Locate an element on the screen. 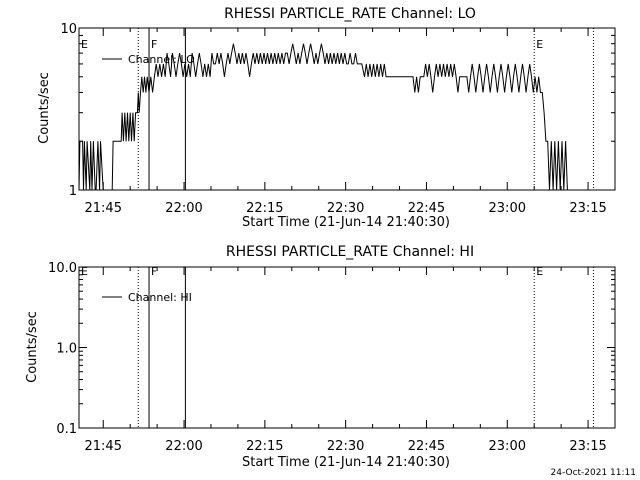 The image size is (640, 480). event-marker-label-lo: F is located at coordinates (154, 44).